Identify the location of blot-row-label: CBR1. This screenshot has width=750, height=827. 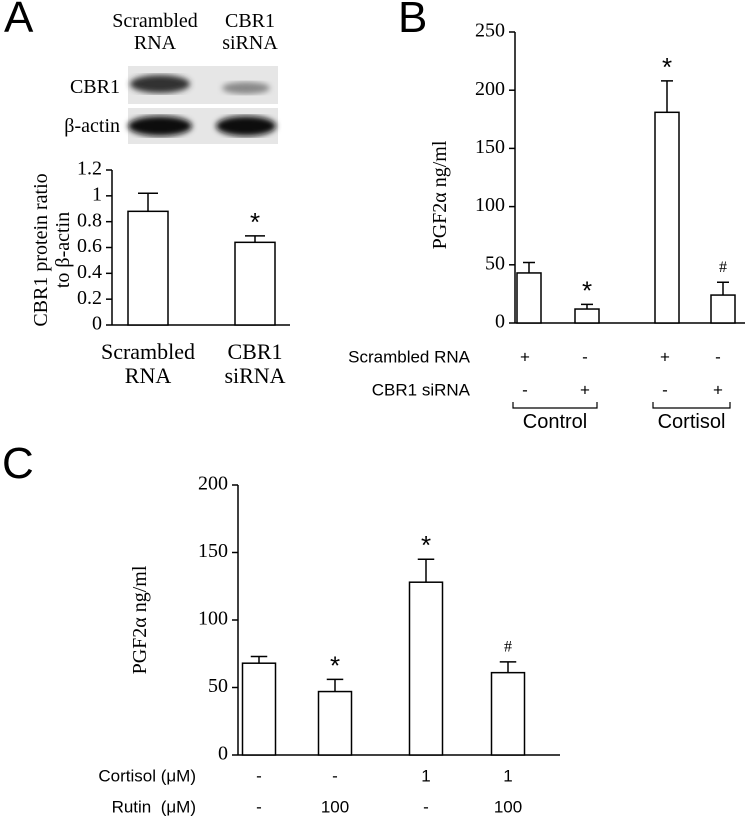
(94, 87).